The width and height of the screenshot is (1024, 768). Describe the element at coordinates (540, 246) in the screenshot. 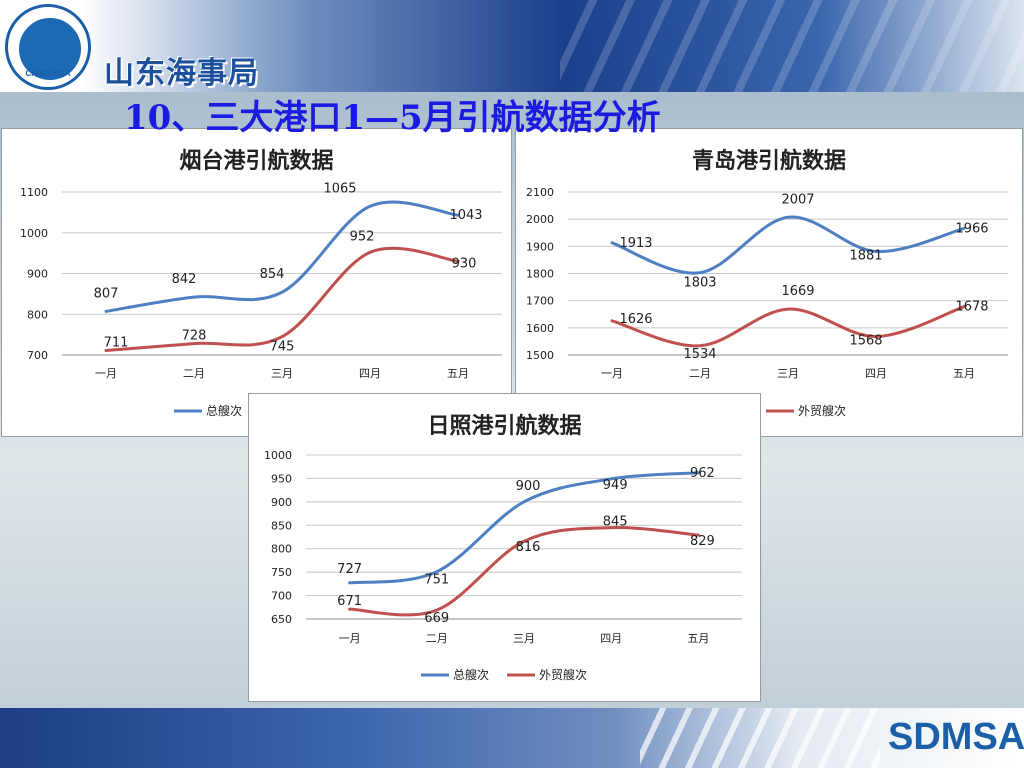

I see `y-tick-label: 1900` at that location.